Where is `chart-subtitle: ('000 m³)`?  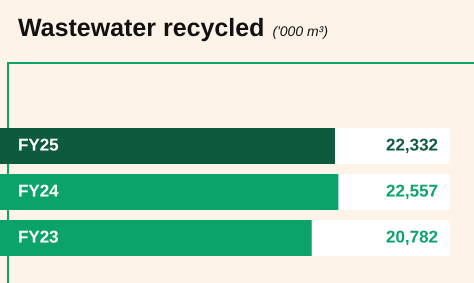 chart-subtitle: ('000 m³) is located at coordinates (300, 31).